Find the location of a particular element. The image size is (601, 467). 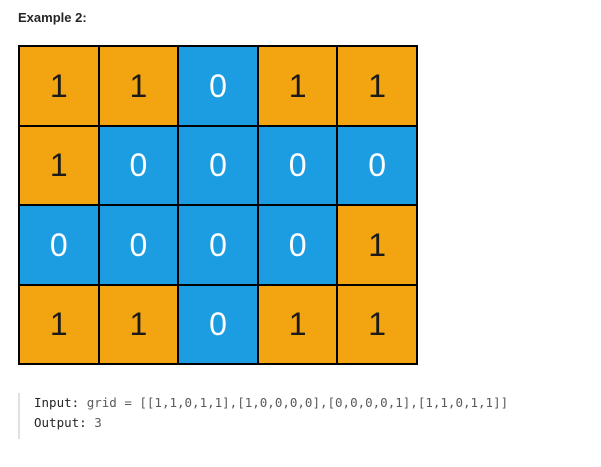

input-label: Input: is located at coordinates (57, 402).